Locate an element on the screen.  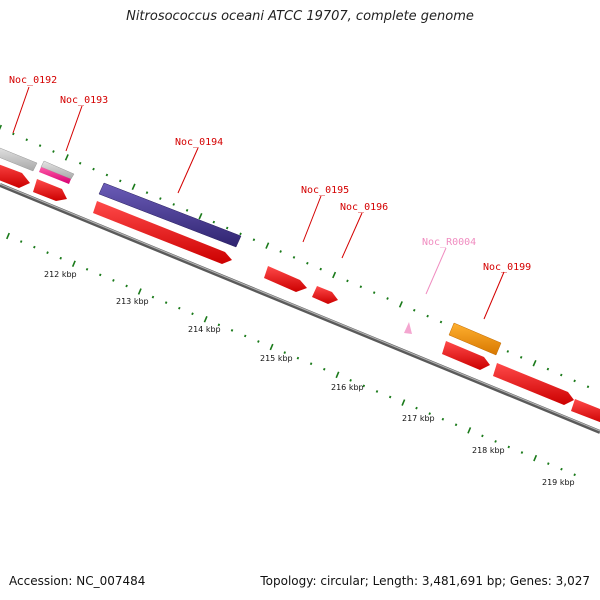
rna-noc-r0004 is located at coordinates (408, 328).